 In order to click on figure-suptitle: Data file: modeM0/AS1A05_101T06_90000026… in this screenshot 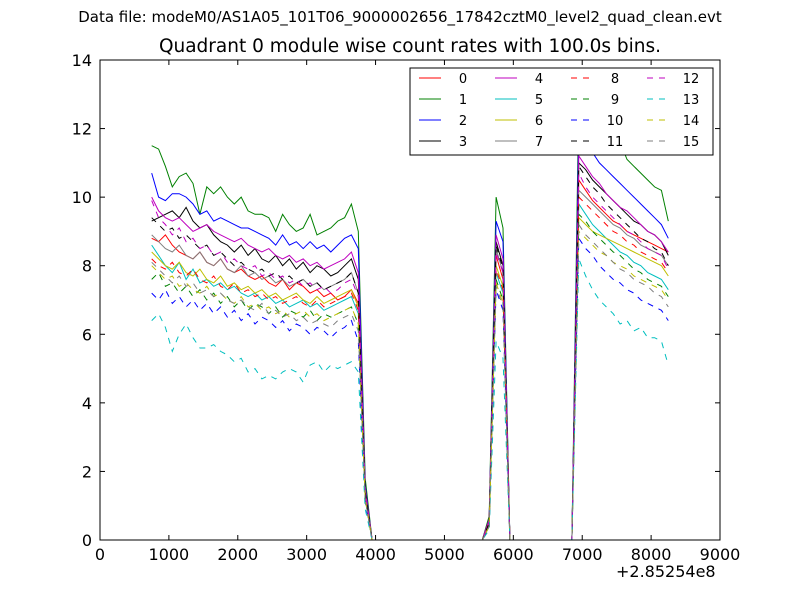, I will do `click(400, 17)`.